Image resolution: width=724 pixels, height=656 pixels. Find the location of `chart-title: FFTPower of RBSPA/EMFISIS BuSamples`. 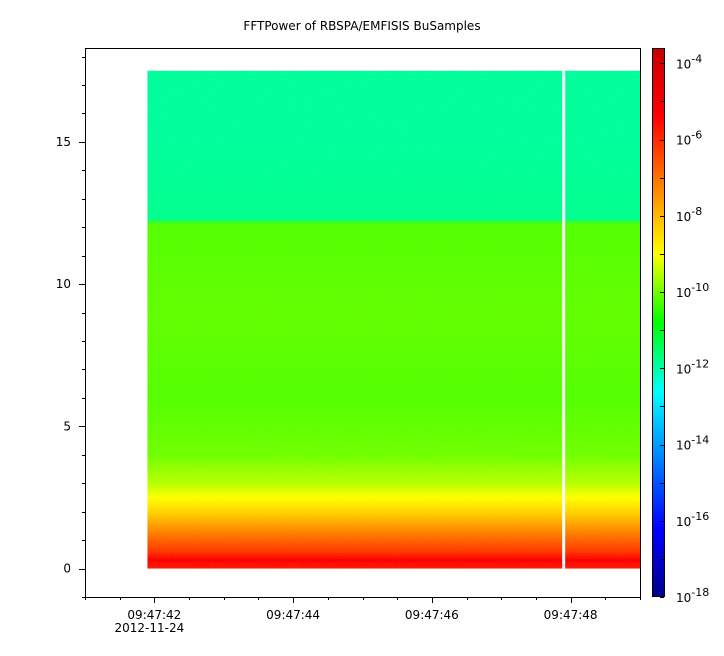

chart-title: FFTPower of RBSPA/EMFISIS BuSamples is located at coordinates (361, 26).